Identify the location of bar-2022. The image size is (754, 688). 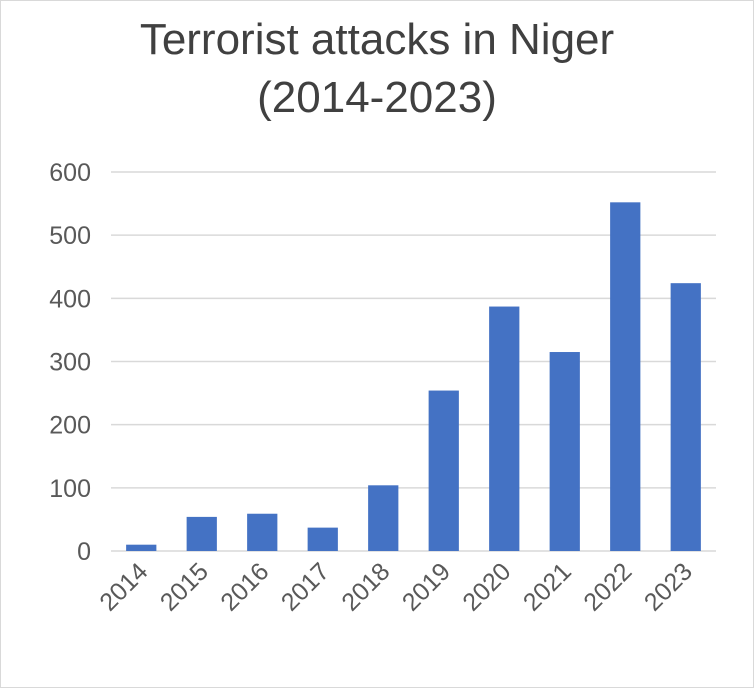
(625, 376).